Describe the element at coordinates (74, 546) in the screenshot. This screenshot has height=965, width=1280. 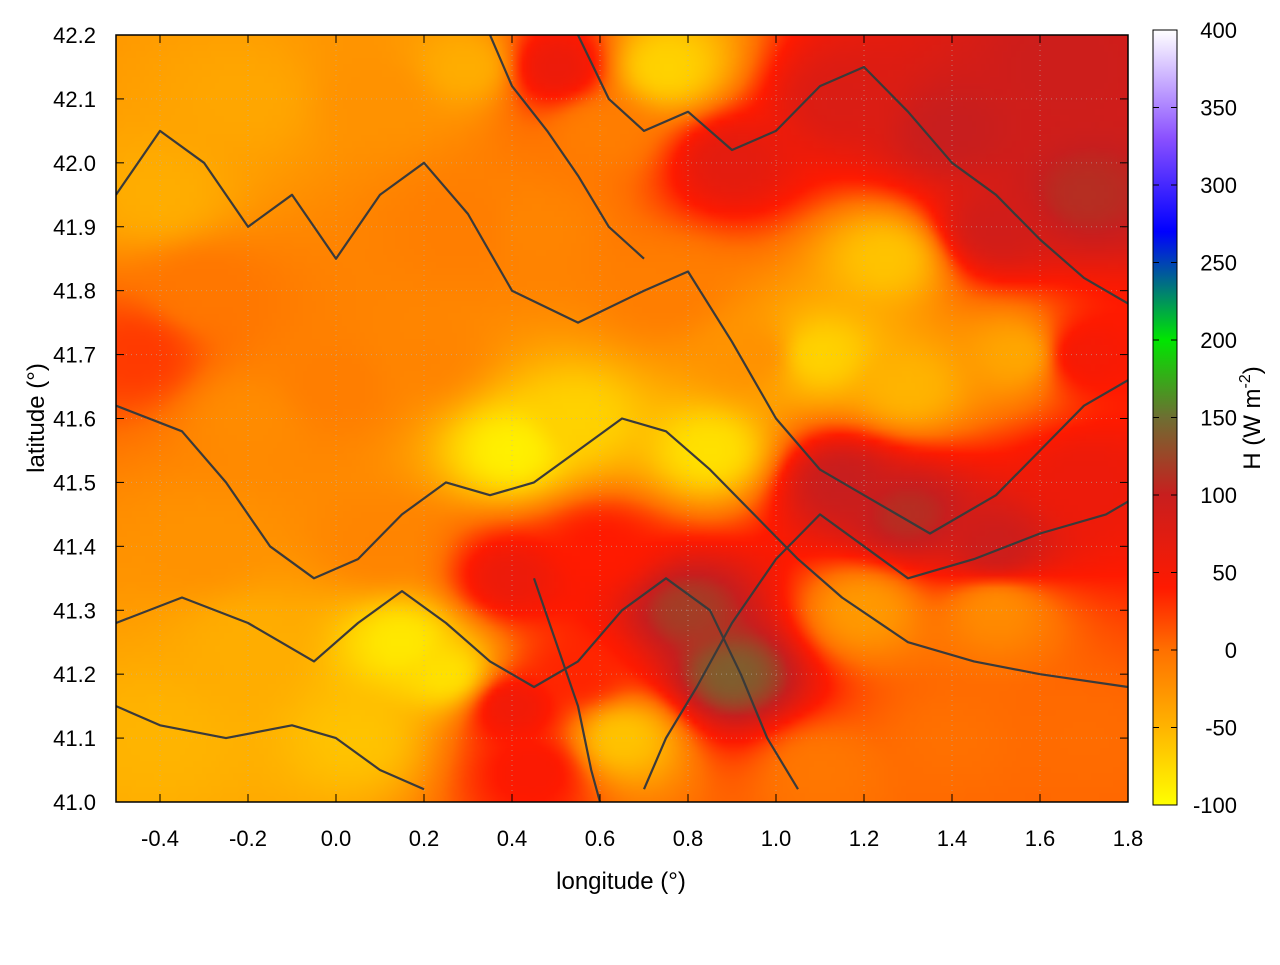
I see `y-tick-label: 41.4` at that location.